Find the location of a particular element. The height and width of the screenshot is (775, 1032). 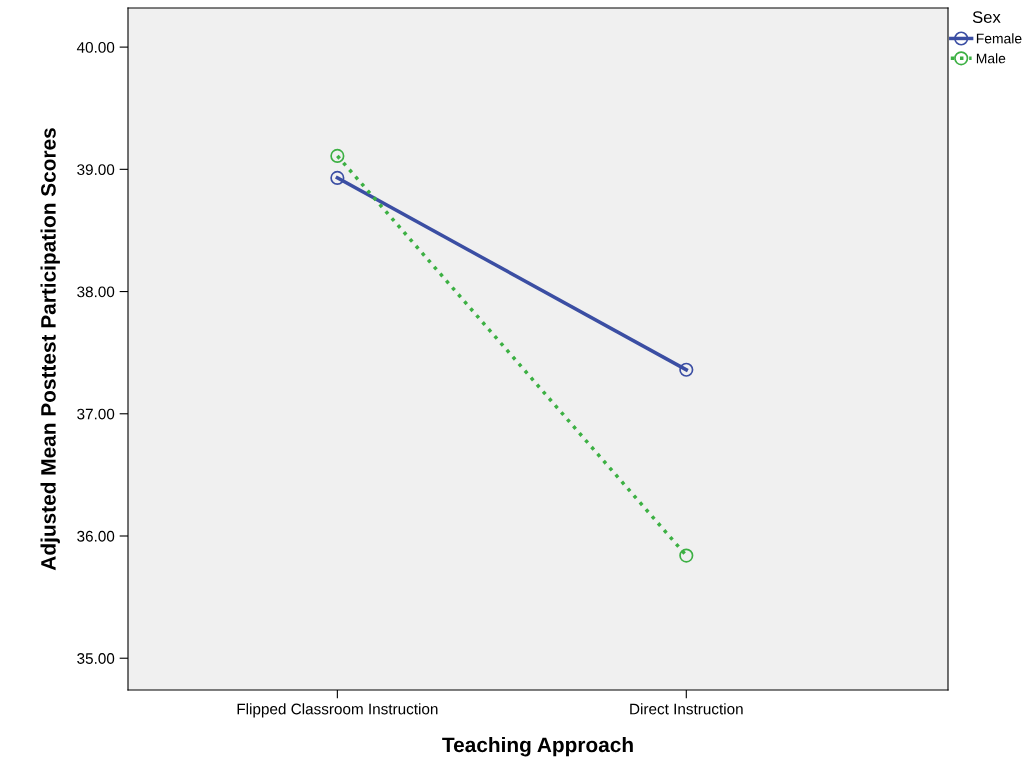

y-tick-label: 40.00 is located at coordinates (95, 47).